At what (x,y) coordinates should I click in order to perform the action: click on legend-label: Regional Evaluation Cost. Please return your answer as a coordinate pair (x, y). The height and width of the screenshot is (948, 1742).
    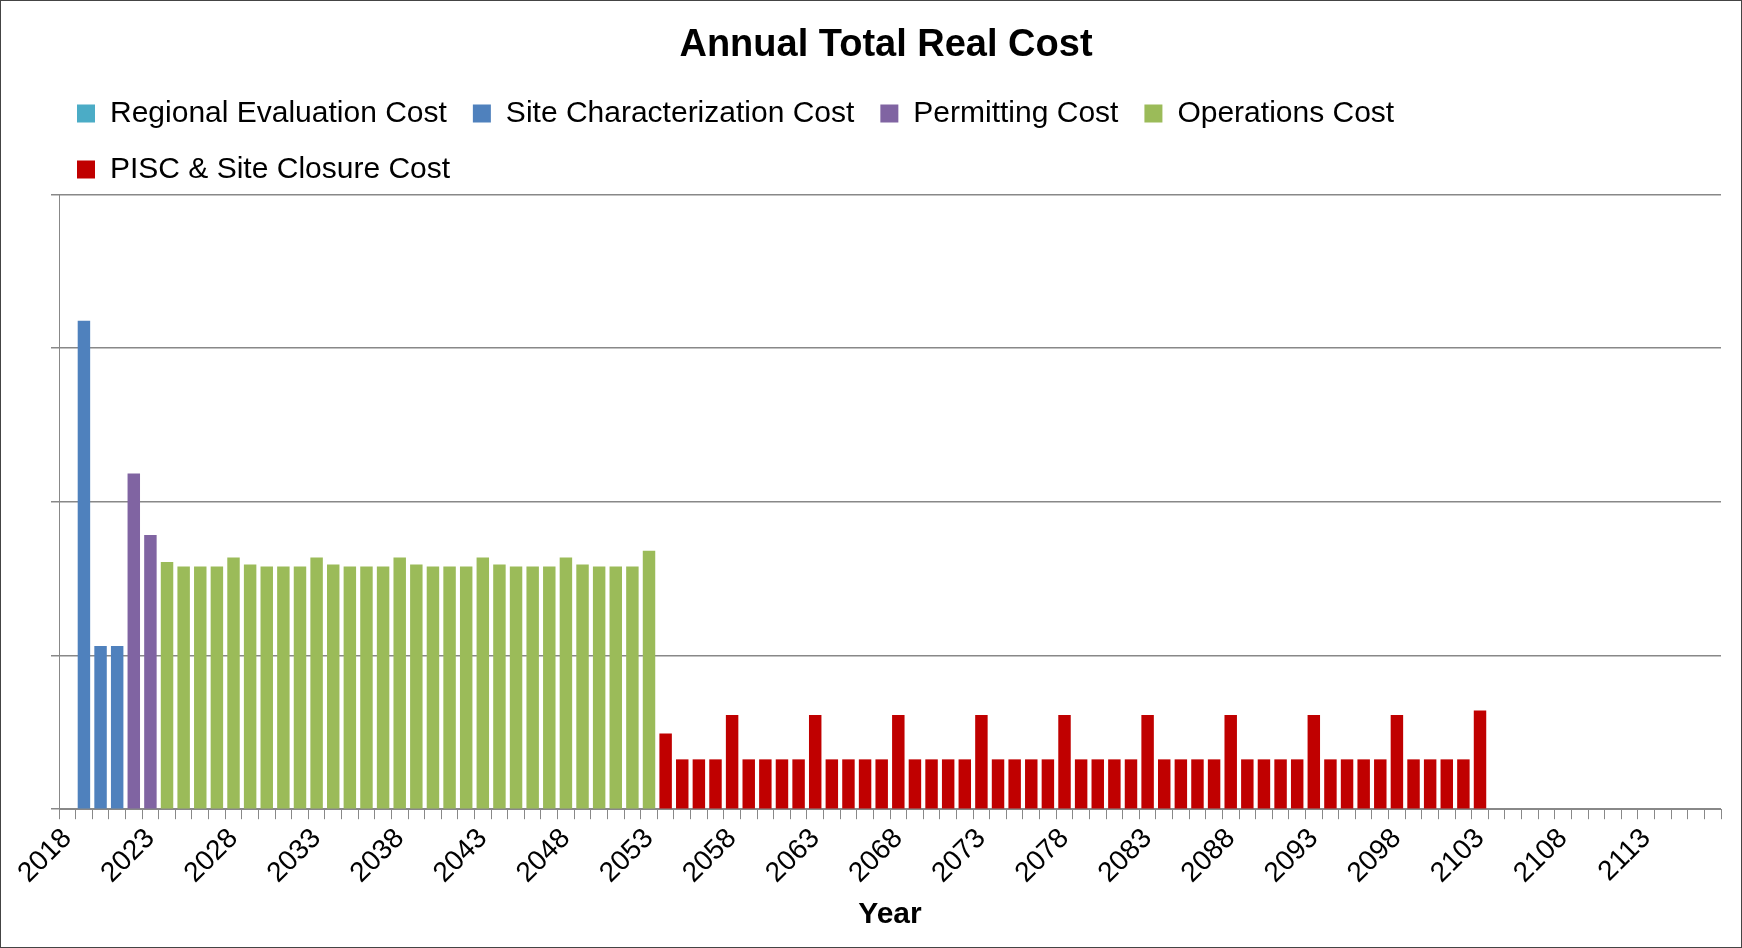
    Looking at the image, I should click on (279, 111).